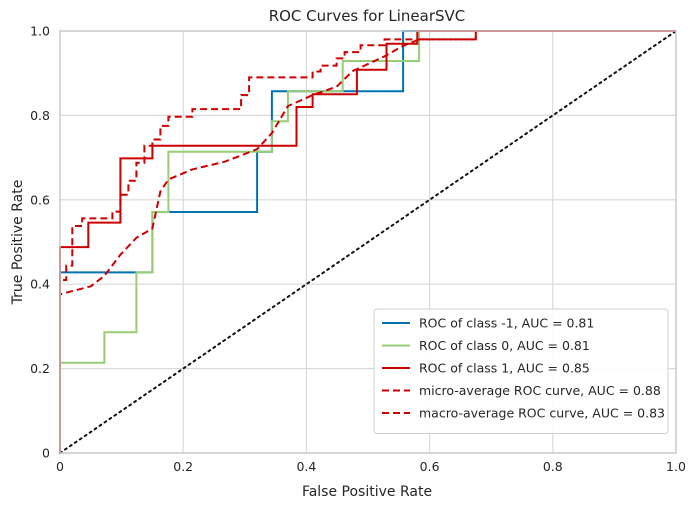 This screenshot has height=507, width=698. Describe the element at coordinates (183, 466) in the screenshot. I see `x-tick-label: 0.2` at that location.